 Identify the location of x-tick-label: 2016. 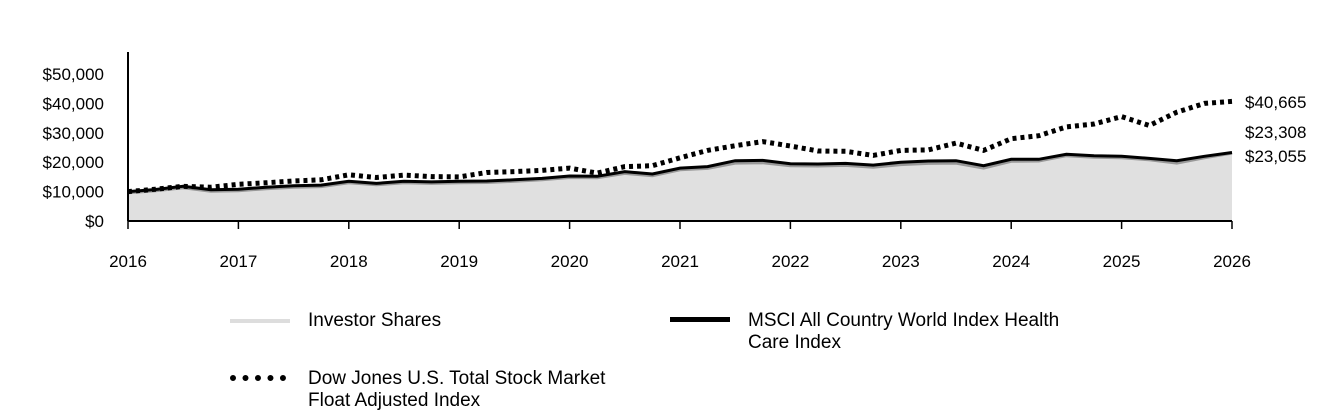
(128, 261).